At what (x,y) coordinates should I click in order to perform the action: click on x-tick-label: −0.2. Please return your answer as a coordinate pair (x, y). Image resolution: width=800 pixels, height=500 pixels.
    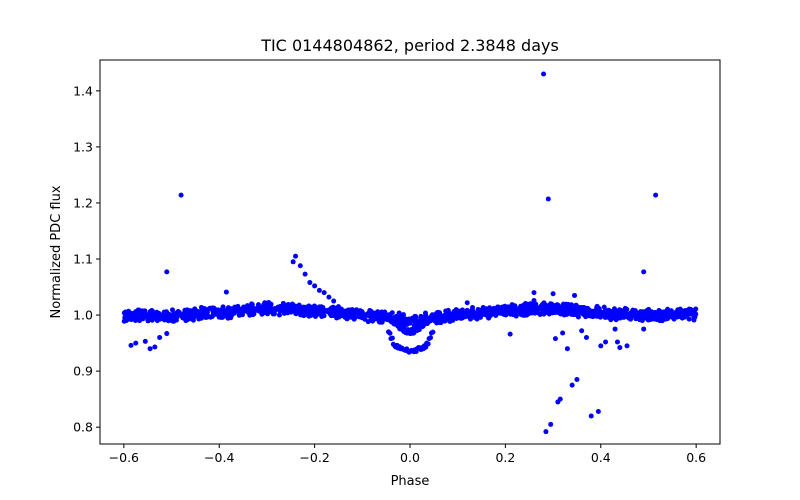
    Looking at the image, I should click on (314, 457).